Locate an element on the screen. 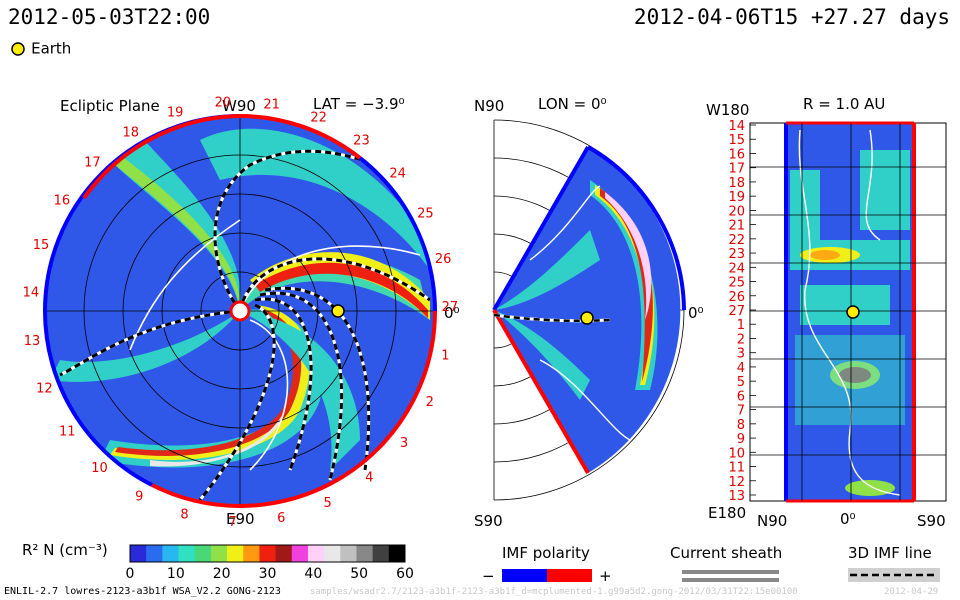  radial-y-tick-label: 3 is located at coordinates (741, 354).